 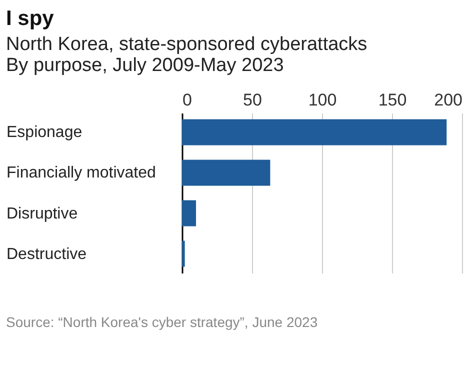 What do you see at coordinates (30, 18) in the screenshot?
I see `chart-title: I spy` at bounding box center [30, 18].